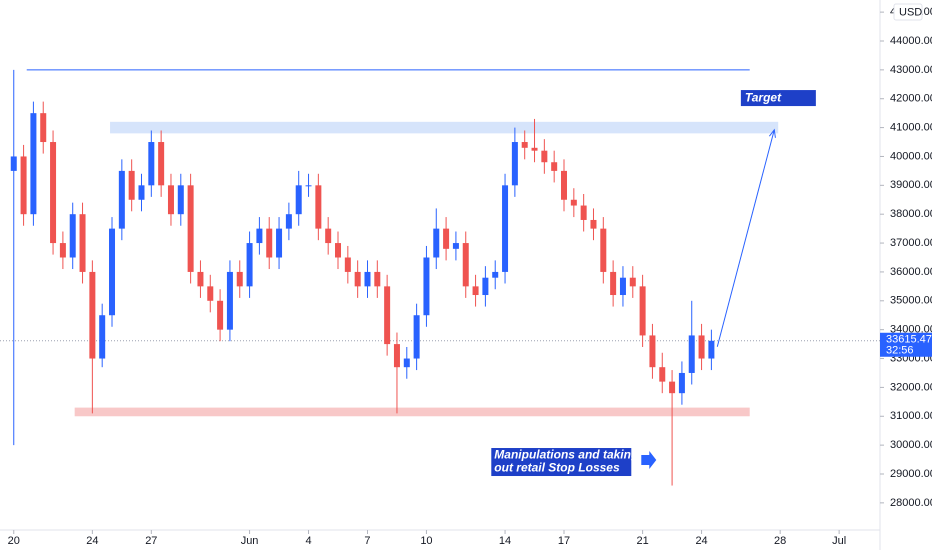  I want to click on manipulation-box, so click(561, 462).